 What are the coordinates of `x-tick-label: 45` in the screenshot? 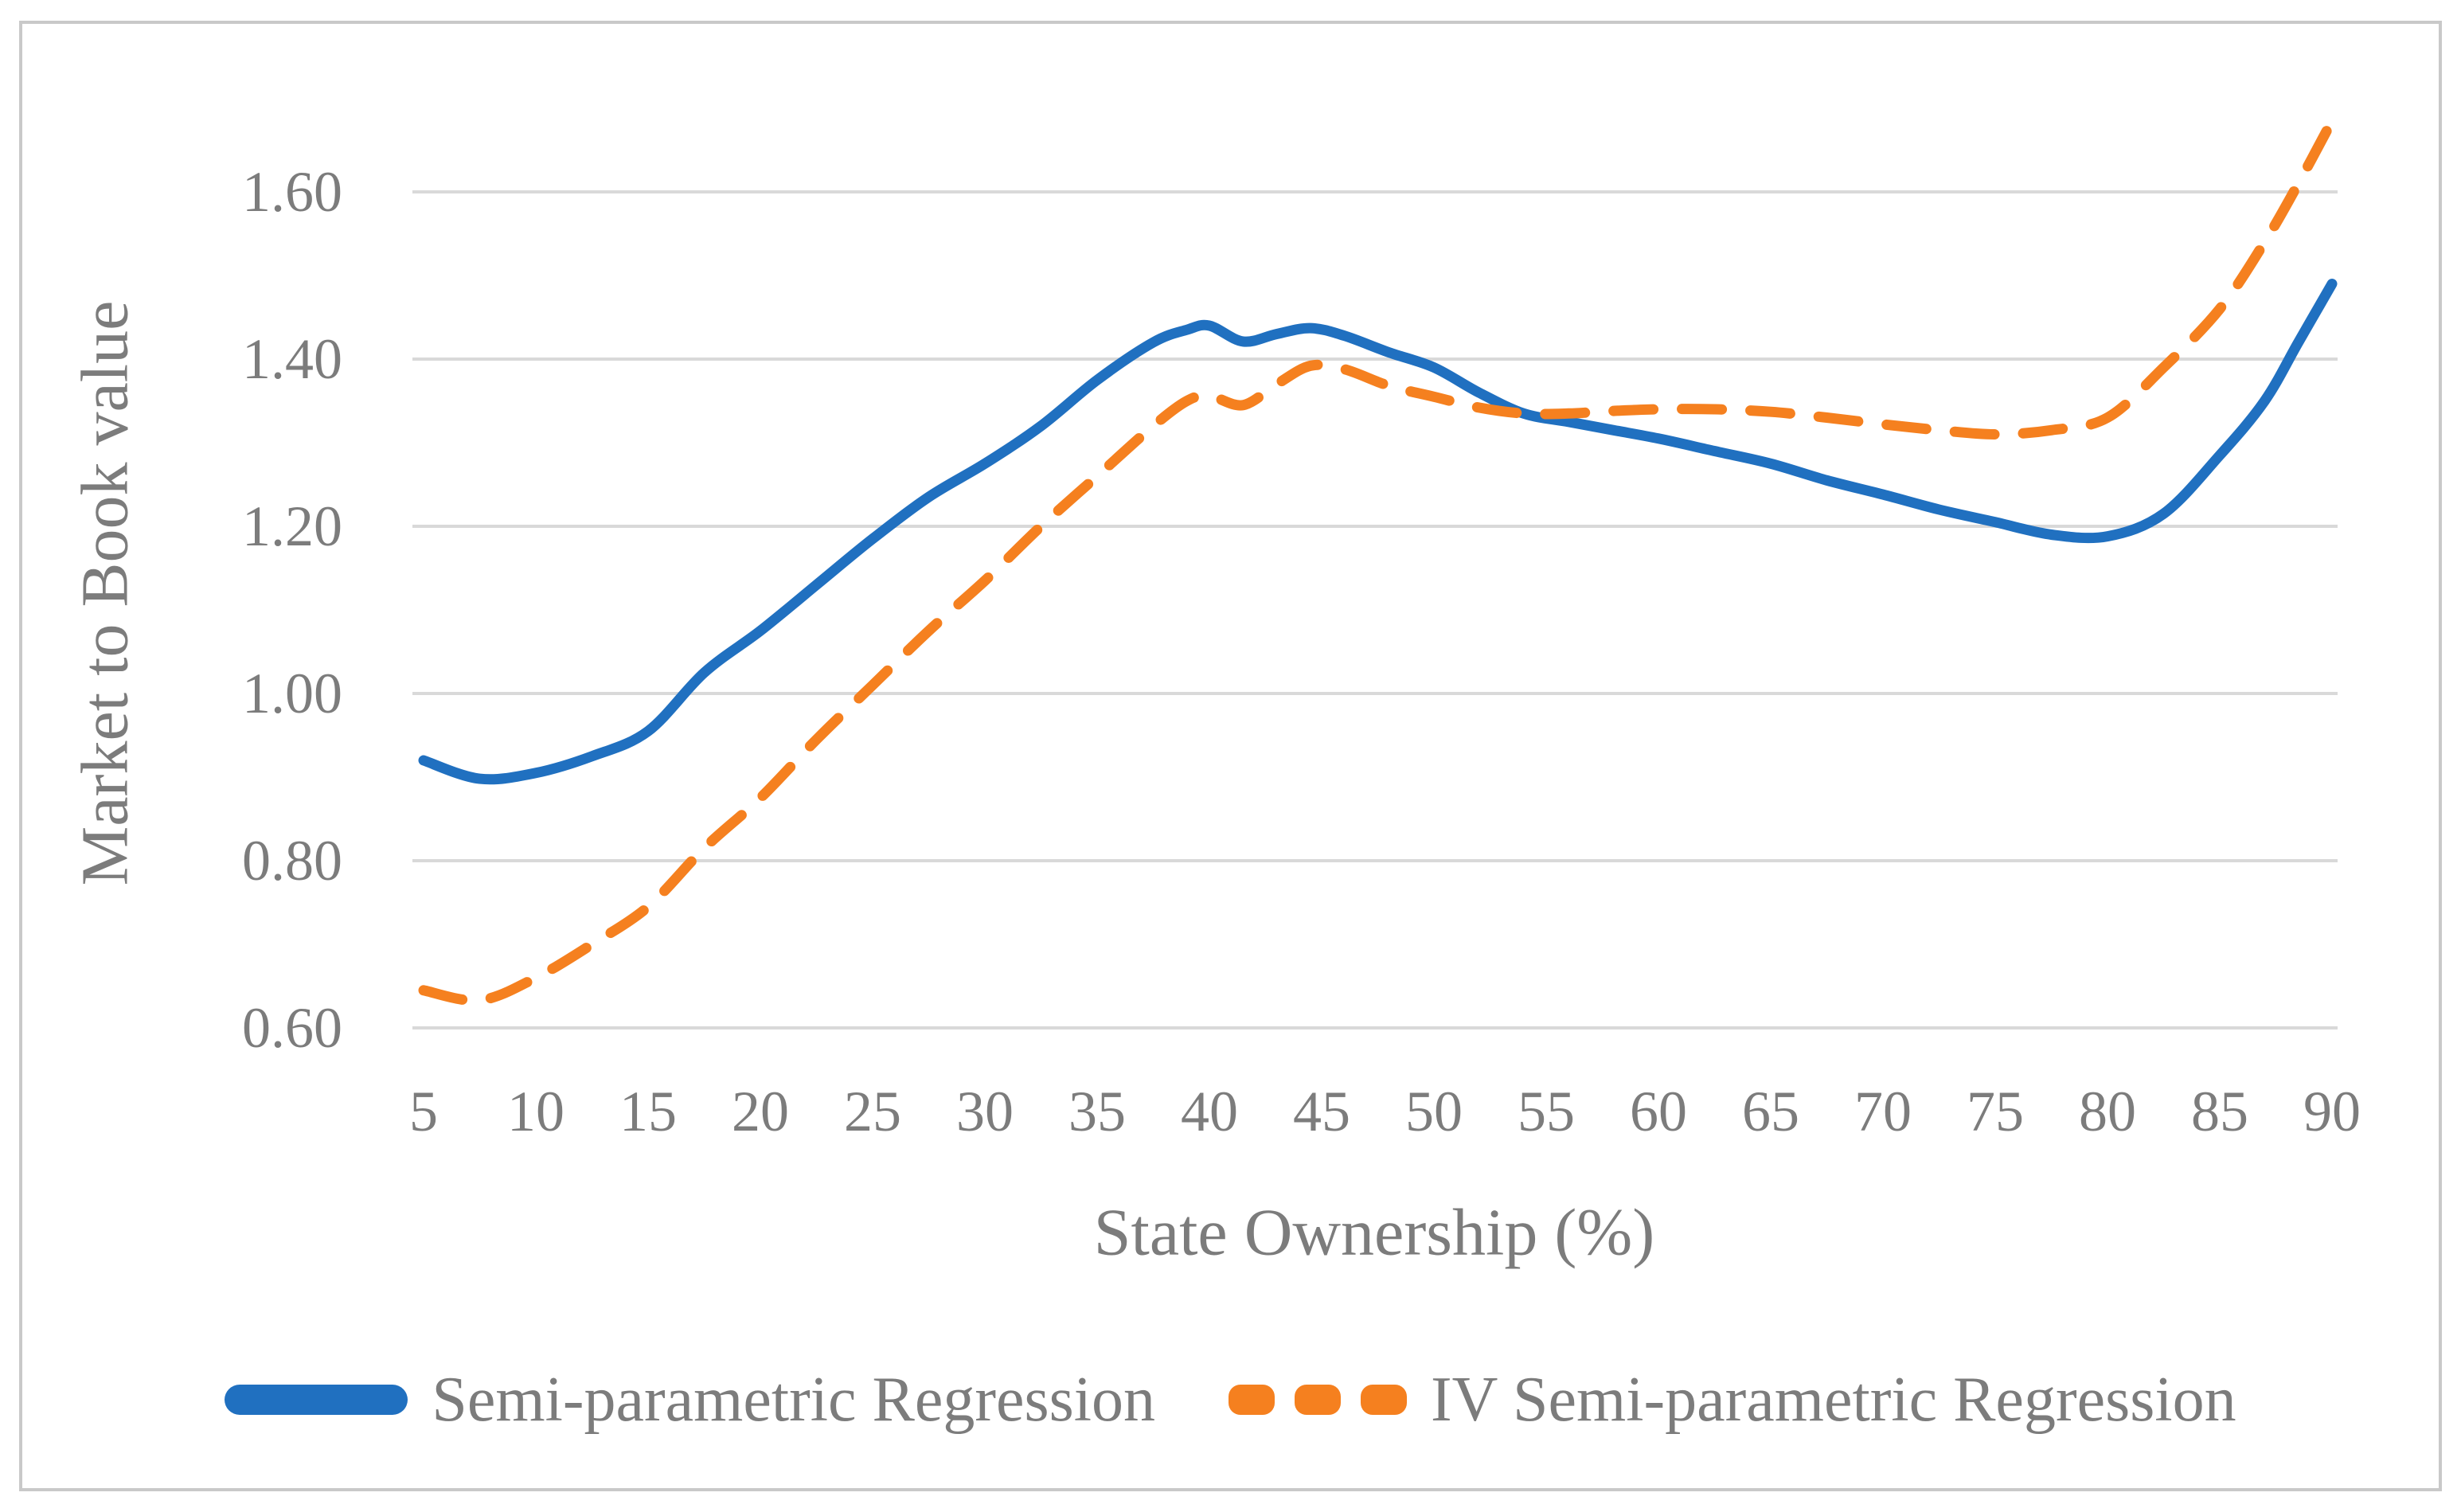 It's located at (1321, 1111).